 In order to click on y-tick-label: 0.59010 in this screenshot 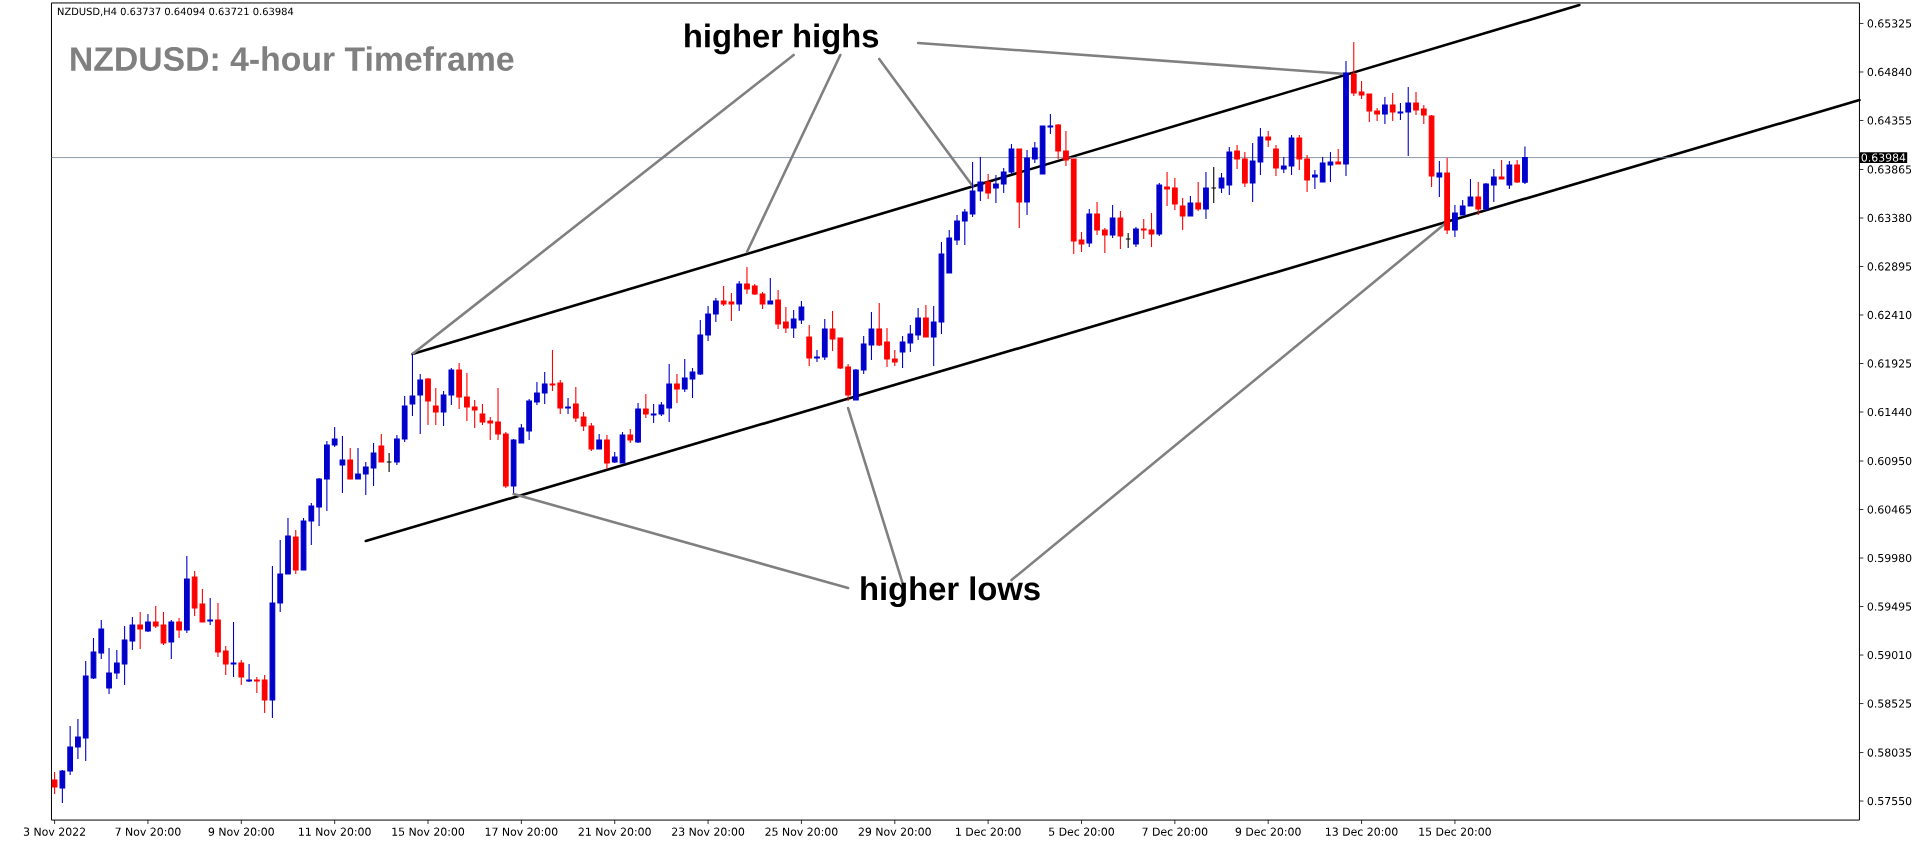, I will do `click(1889, 655)`.